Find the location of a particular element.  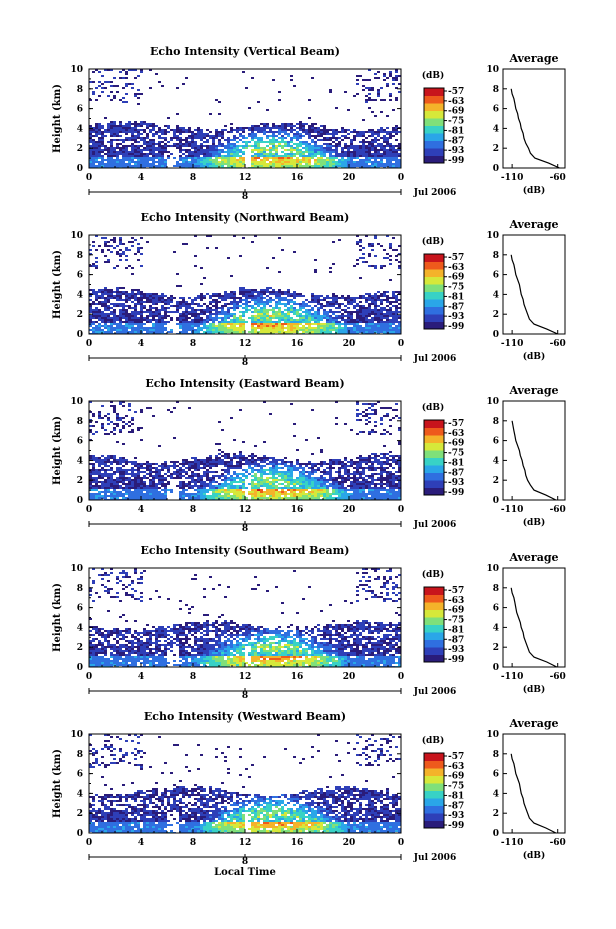

colorbar-tick-label: -75 is located at coordinates (456, 288).